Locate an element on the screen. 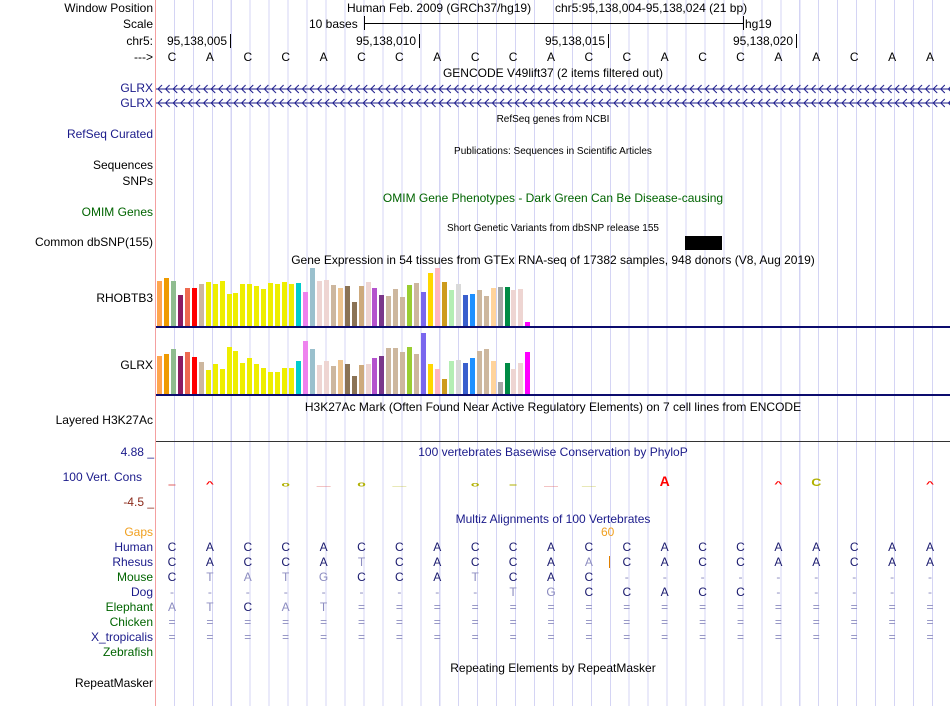 This screenshot has height=706, width=950. repeatmasker-label: RepeatMasker is located at coordinates (113, 683).